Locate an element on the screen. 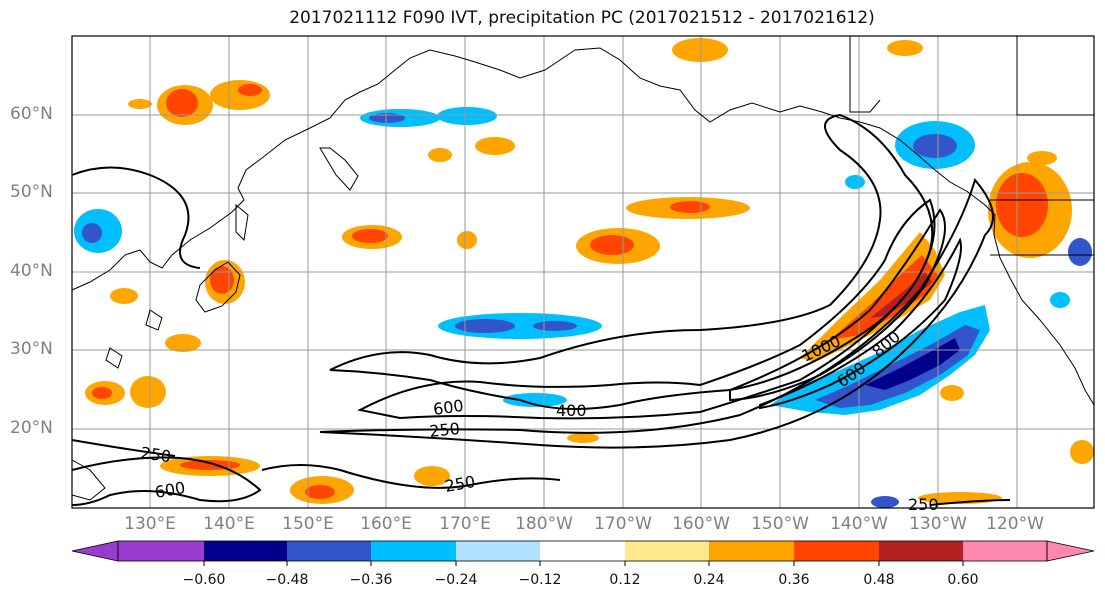  lat-label-30n: 30°N is located at coordinates (31, 349).